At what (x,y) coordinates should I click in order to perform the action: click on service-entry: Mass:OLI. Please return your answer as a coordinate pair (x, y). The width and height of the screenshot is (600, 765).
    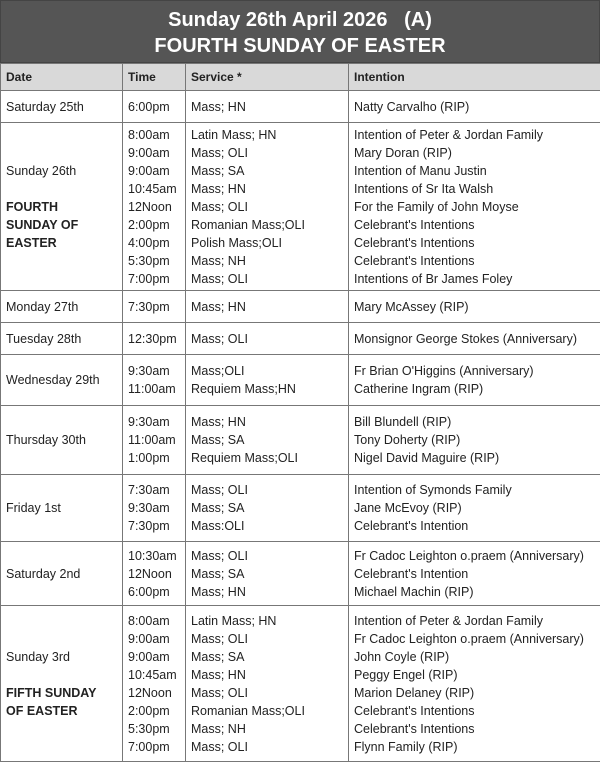
    Looking at the image, I should click on (267, 526).